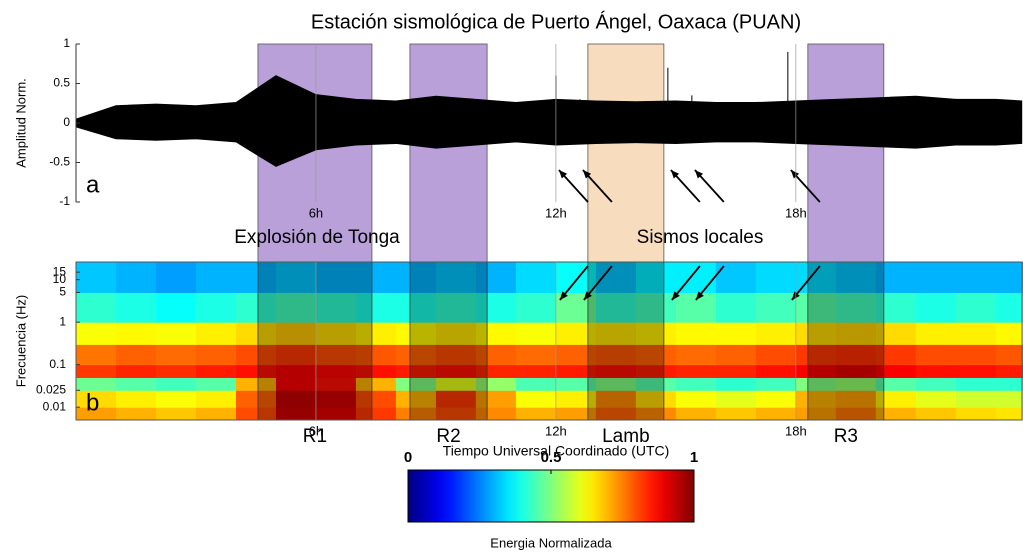 The width and height of the screenshot is (1023, 552). Describe the element at coordinates (20, 123) in the screenshot. I see `y-axis-label: Amplitud Norm.` at that location.